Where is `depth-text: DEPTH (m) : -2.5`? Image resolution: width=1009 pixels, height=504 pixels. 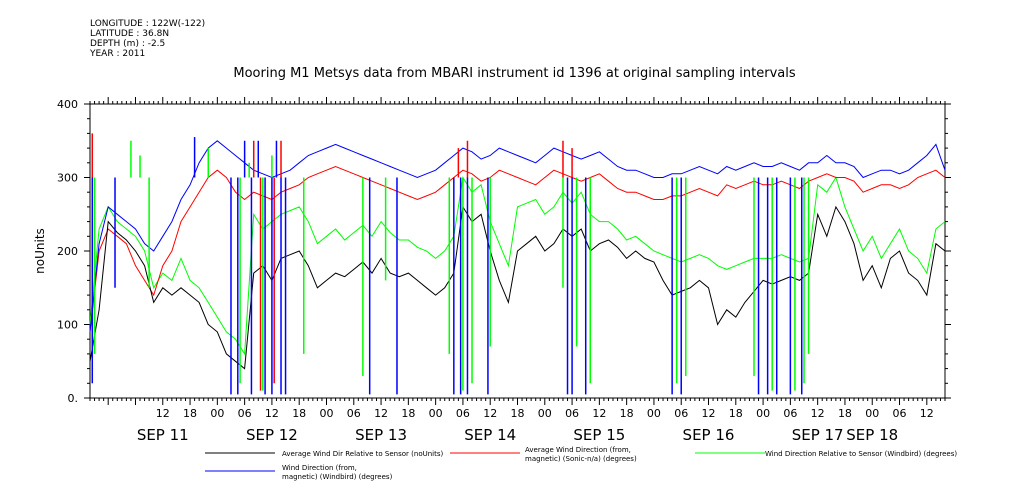
depth-text: DEPTH (m) : -2.5 is located at coordinates (128, 44).